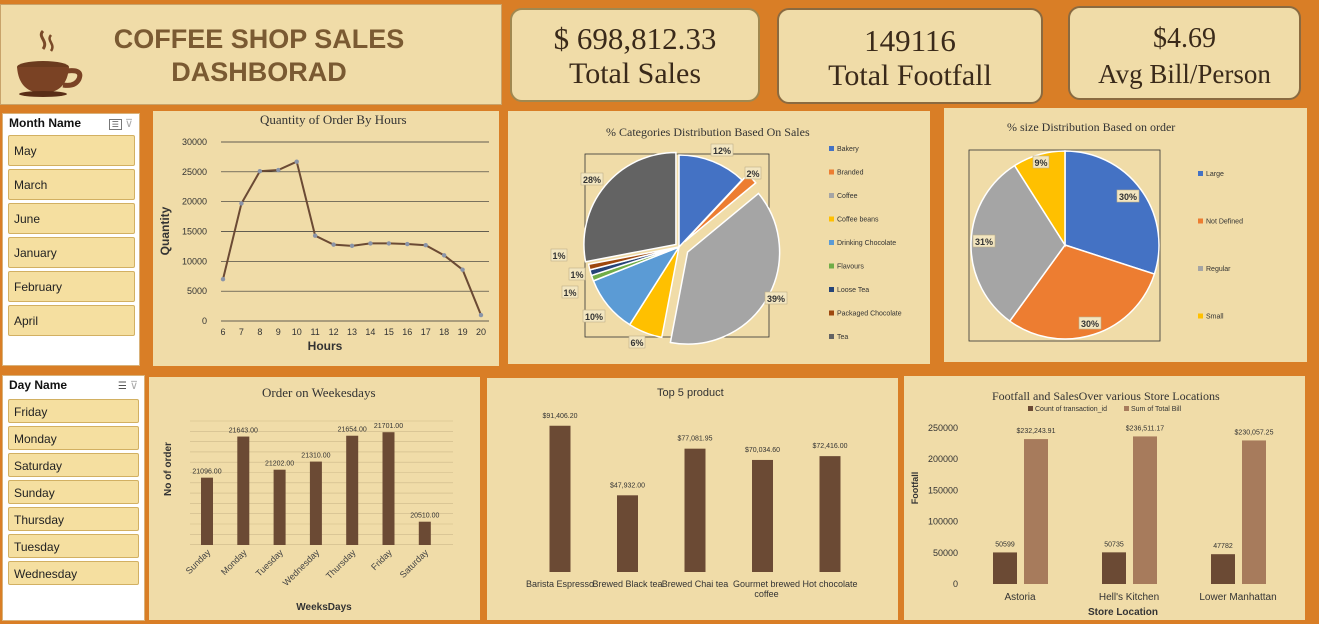 Image resolution: width=1319 pixels, height=624 pixels. What do you see at coordinates (1218, 269) in the screenshot?
I see `legend-label: Regular` at bounding box center [1218, 269].